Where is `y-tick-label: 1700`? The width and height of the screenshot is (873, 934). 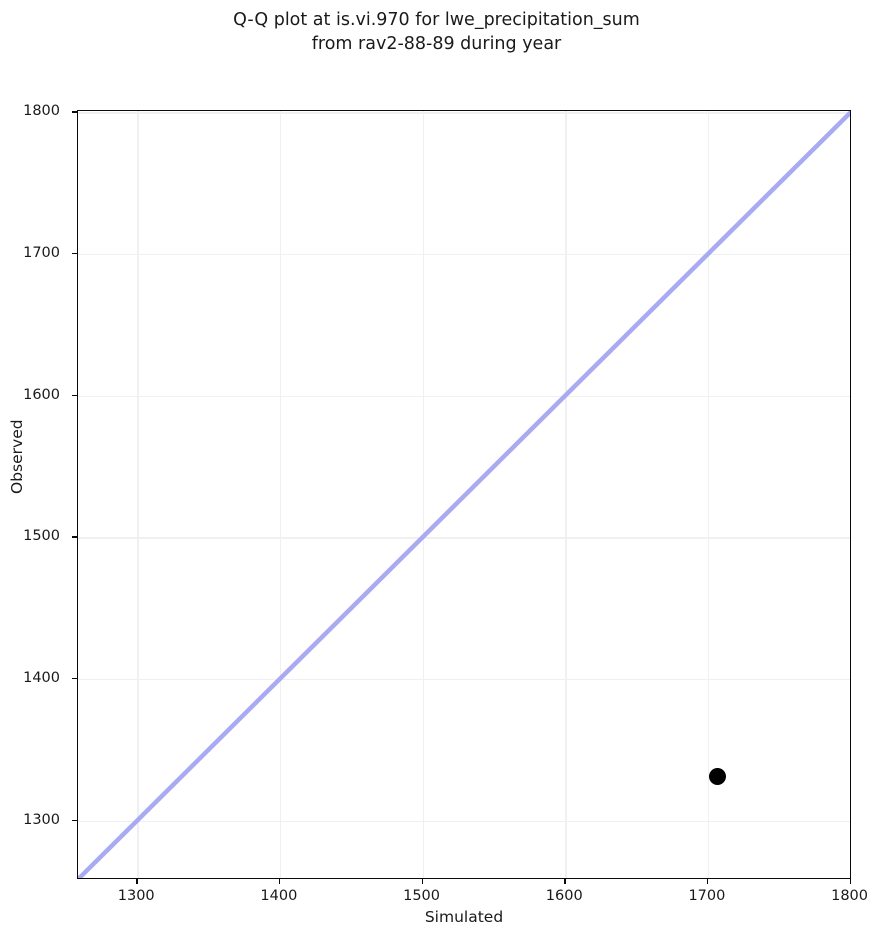
y-tick-label: 1700 is located at coordinates (41, 253).